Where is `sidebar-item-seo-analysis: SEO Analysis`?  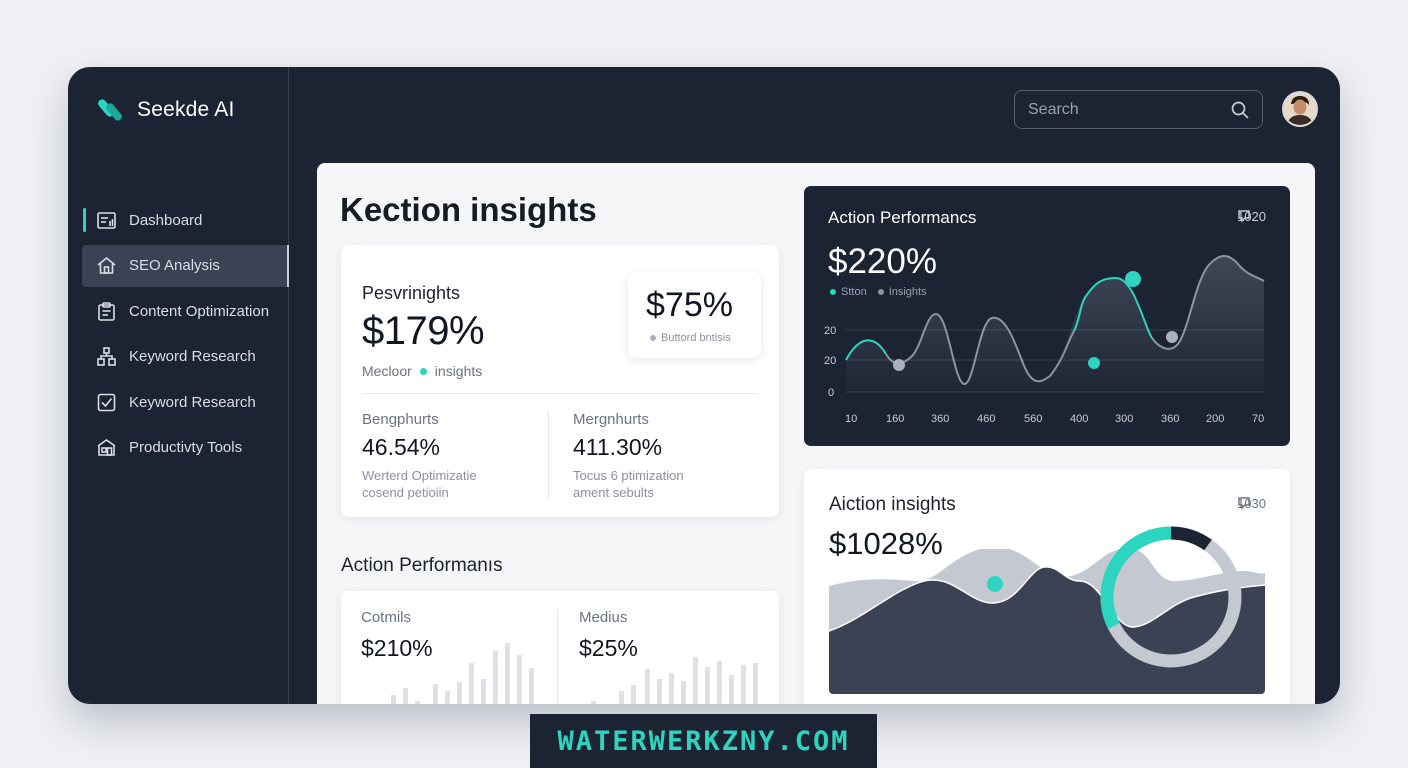
sidebar-item-seo-analysis: SEO Analysis is located at coordinates (185, 265).